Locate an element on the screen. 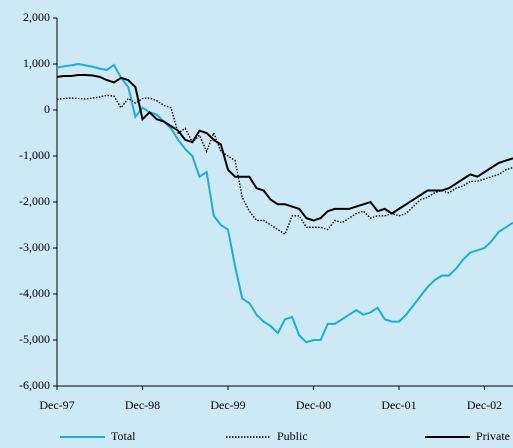 The width and height of the screenshot is (513, 448). x-tick-label: Dec-02 is located at coordinates (484, 405).